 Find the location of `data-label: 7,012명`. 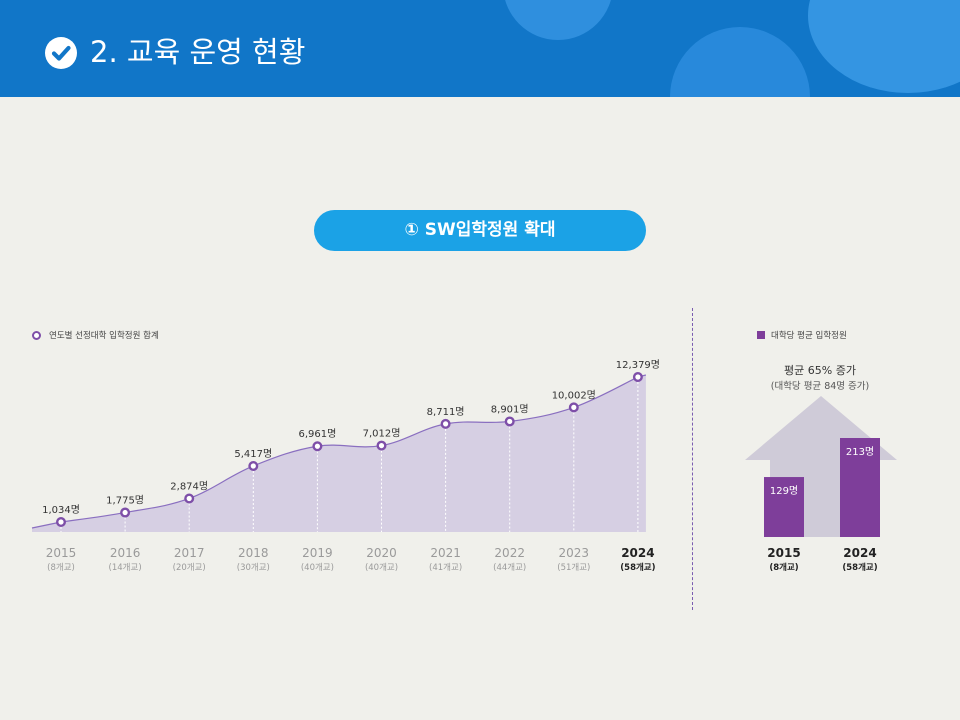

data-label: 7,012명 is located at coordinates (382, 434).